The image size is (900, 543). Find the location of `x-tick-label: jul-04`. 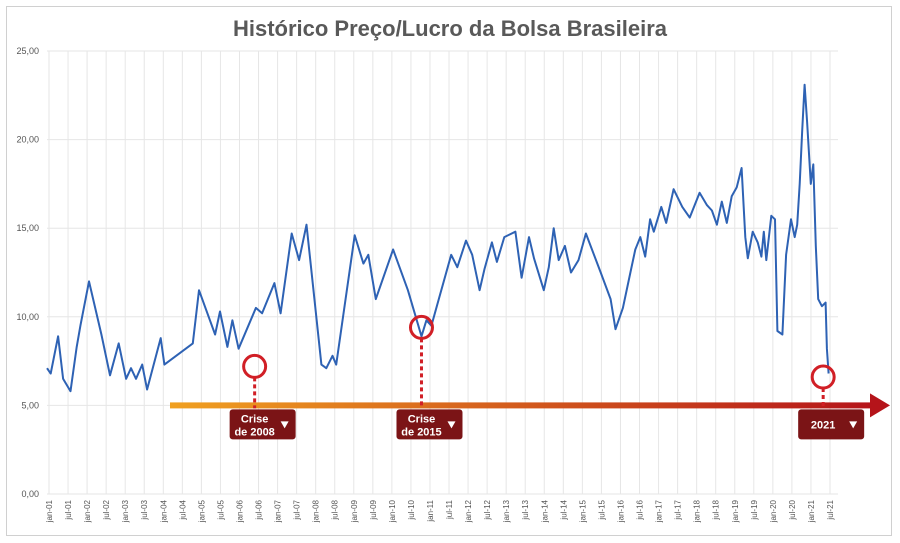

x-tick-label: jul-04 is located at coordinates (182, 509).